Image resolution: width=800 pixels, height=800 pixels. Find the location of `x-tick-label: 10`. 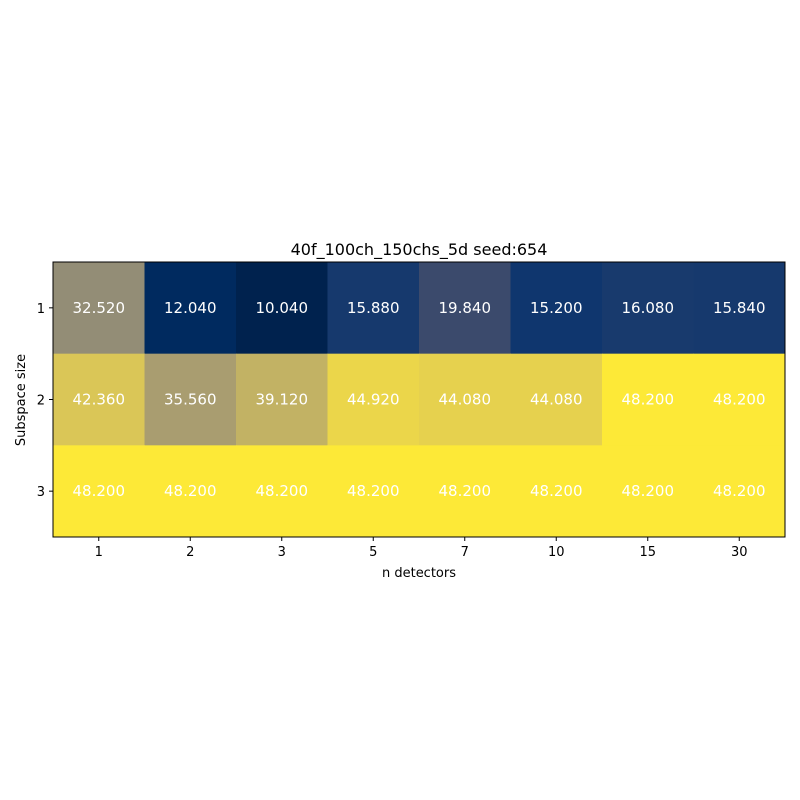

x-tick-label: 10 is located at coordinates (556, 552).